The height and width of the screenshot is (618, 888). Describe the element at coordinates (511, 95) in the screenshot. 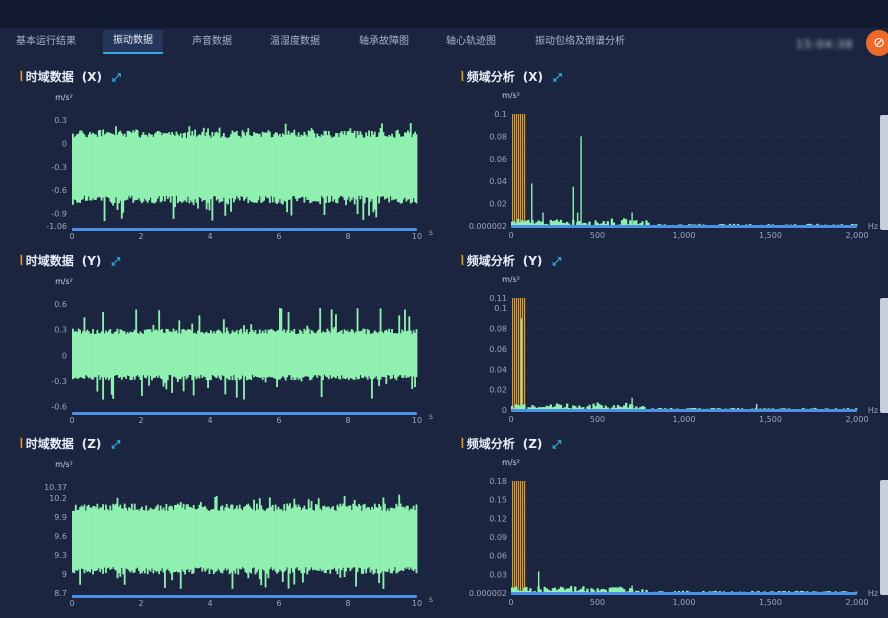

I see `y-unit-label: m/s²` at that location.